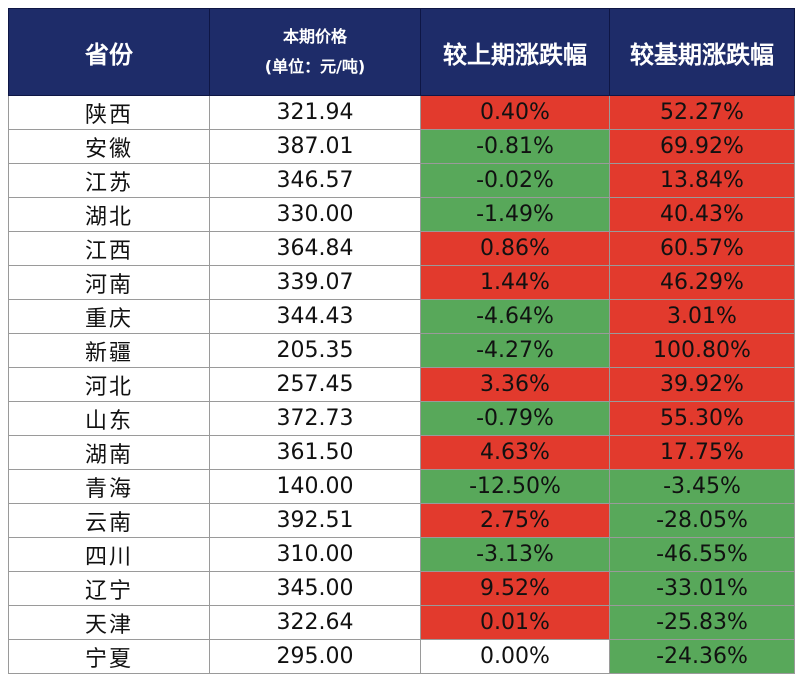  I want to click on table-row: 重庆 344.43 -4.64% 3.01%, so click(401, 316).